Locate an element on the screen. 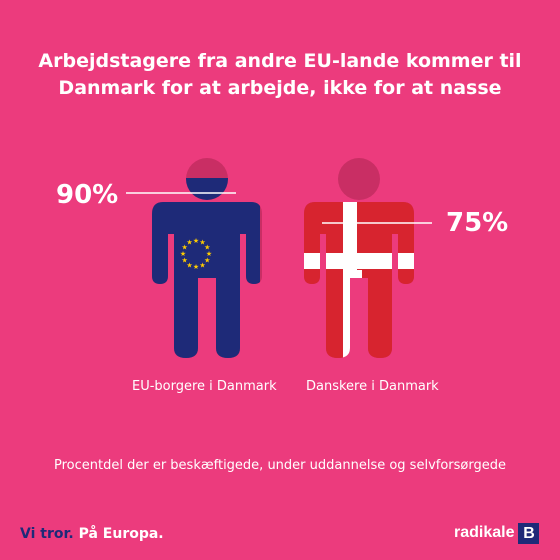  slogan-part-1: Vi tror. is located at coordinates (47, 534).